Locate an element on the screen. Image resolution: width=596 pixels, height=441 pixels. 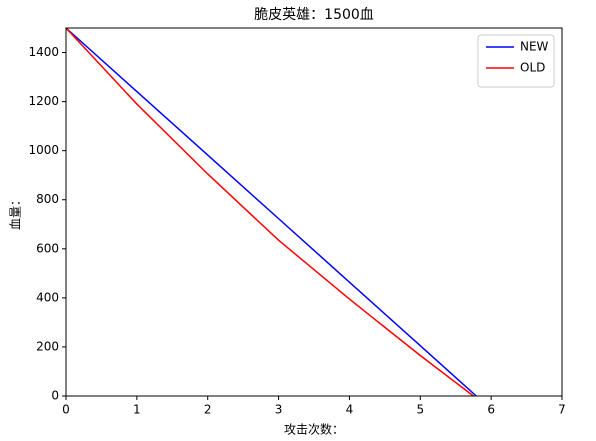
x-tick-label: 0 is located at coordinates (66, 410).